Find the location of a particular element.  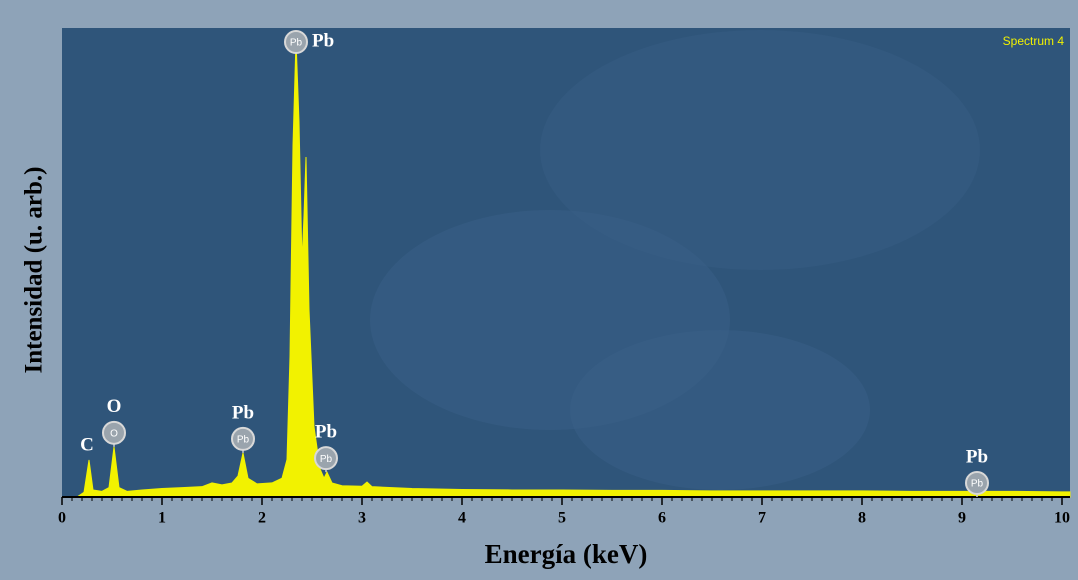

x-tick-label: 6 is located at coordinates (662, 518).